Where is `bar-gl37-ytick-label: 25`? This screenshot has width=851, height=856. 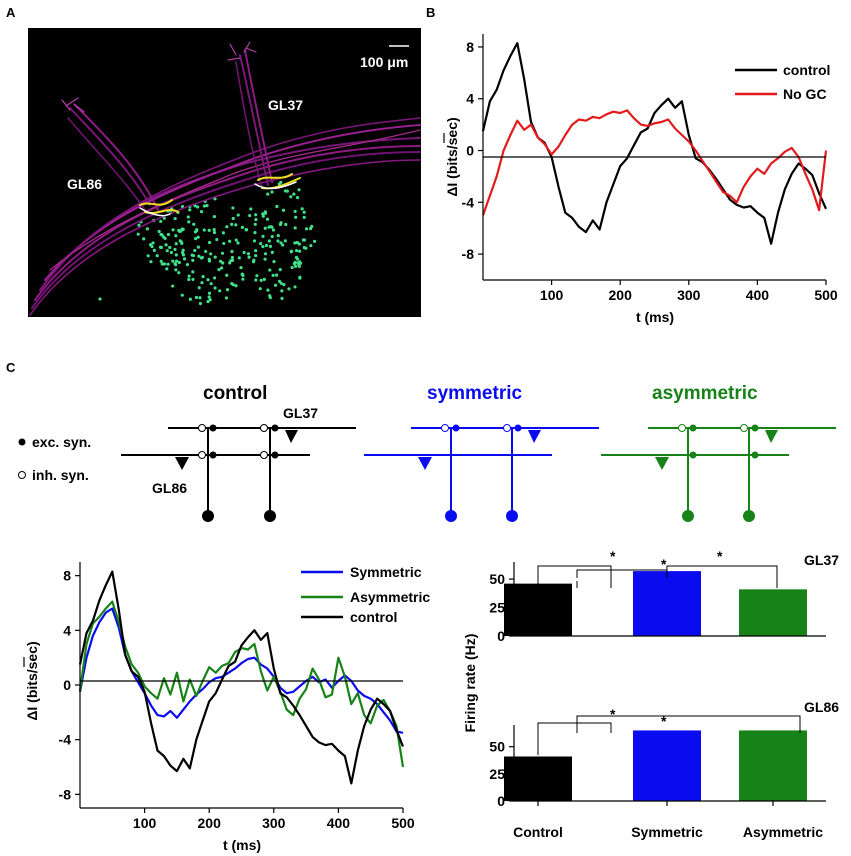
bar-gl37-ytick-label: 25 is located at coordinates (497, 608).